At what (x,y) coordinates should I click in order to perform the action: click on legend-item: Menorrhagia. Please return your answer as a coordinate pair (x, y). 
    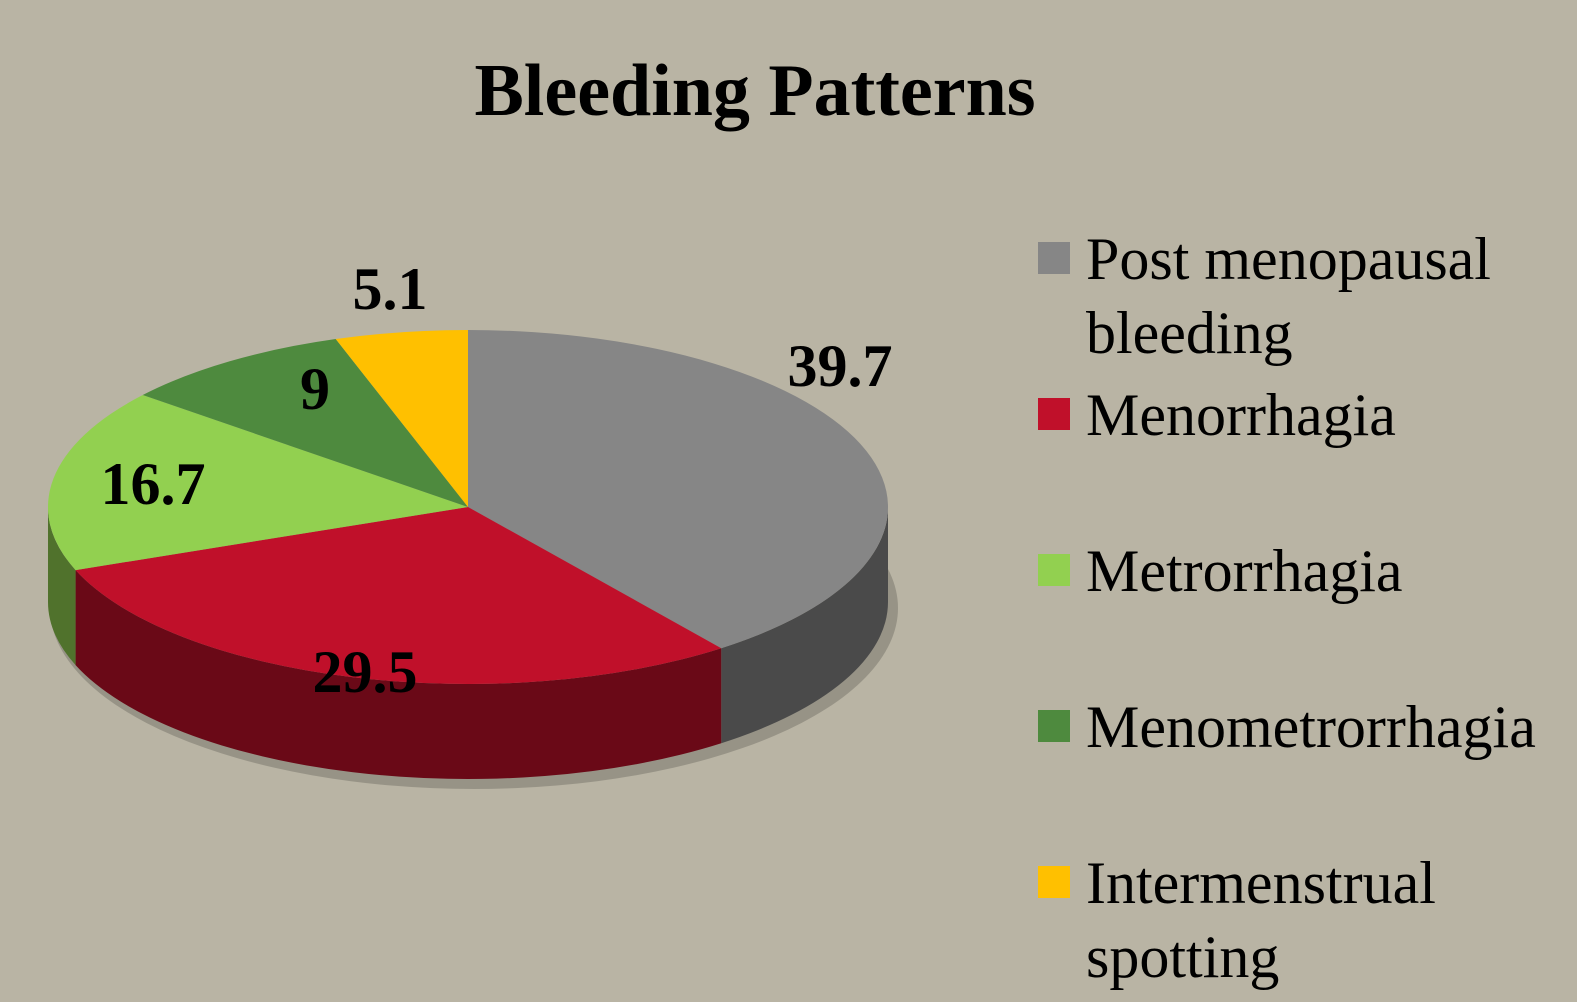
    Looking at the image, I should click on (1303, 456).